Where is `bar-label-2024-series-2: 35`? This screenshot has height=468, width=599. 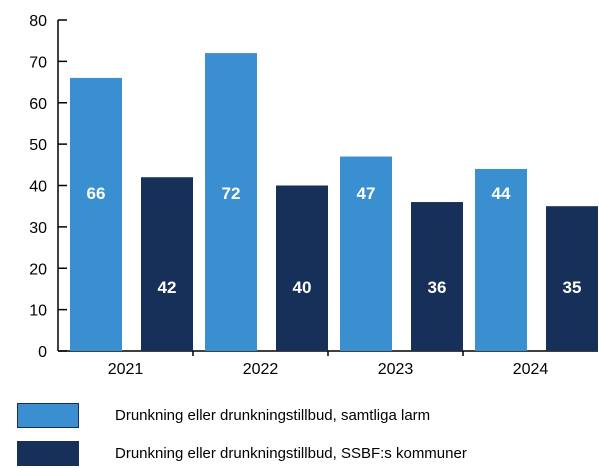 bar-label-2024-series-2: 35 is located at coordinates (572, 287).